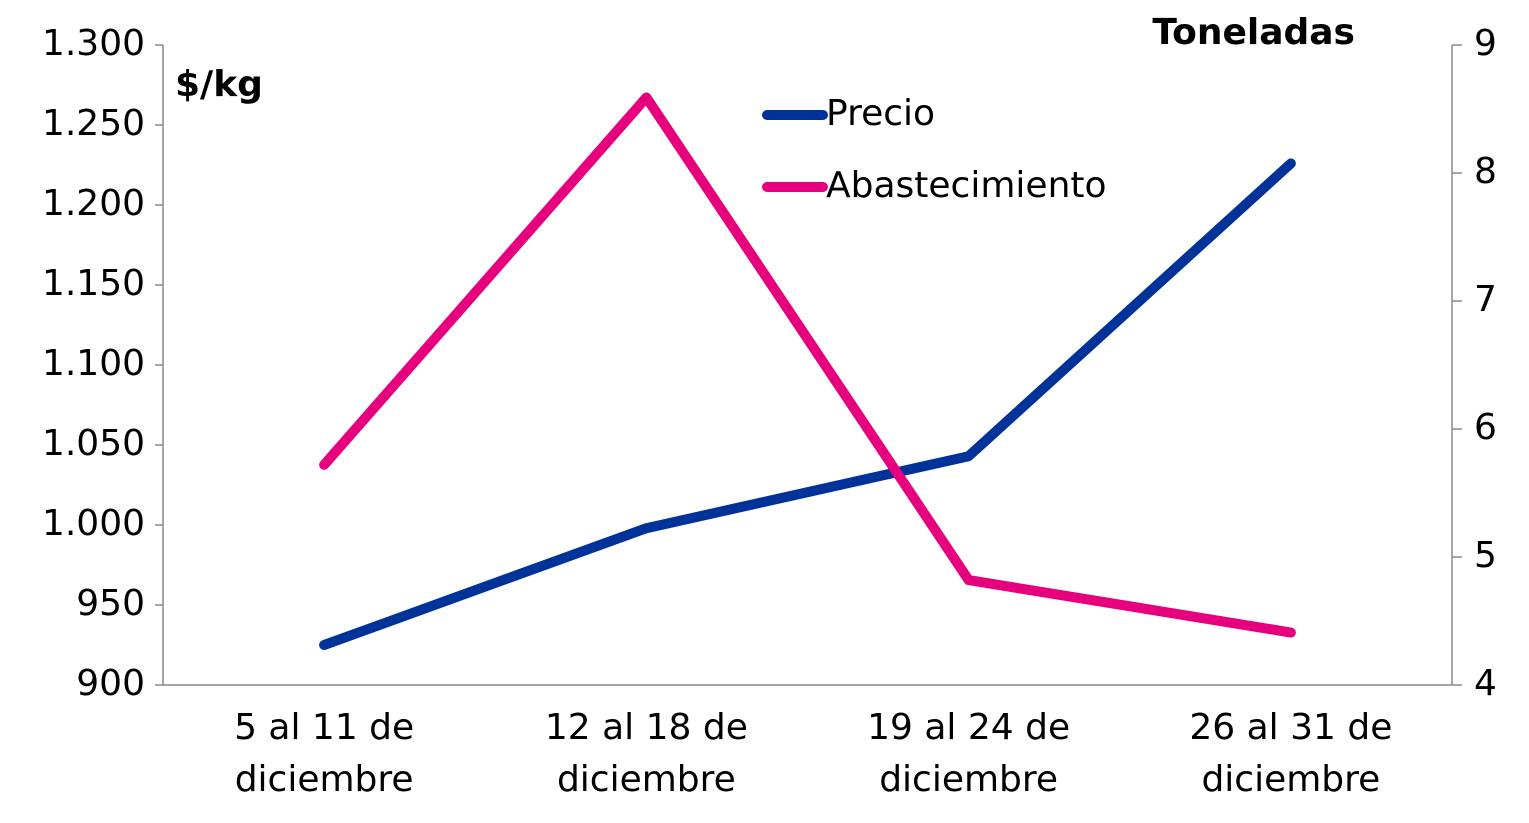 The image size is (1529, 823). What do you see at coordinates (1485, 427) in the screenshot?
I see `y2-tick-label: 6` at bounding box center [1485, 427].